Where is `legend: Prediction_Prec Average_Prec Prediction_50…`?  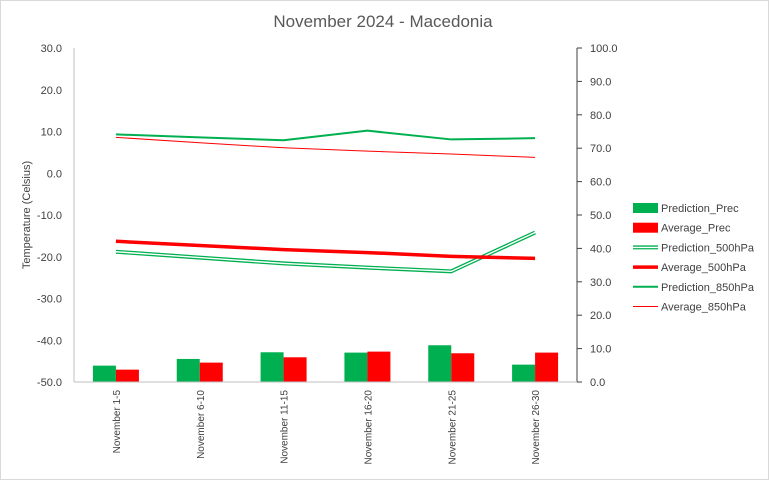
legend: Prediction_Prec Average_Prec Prediction_50… is located at coordinates (694, 258).